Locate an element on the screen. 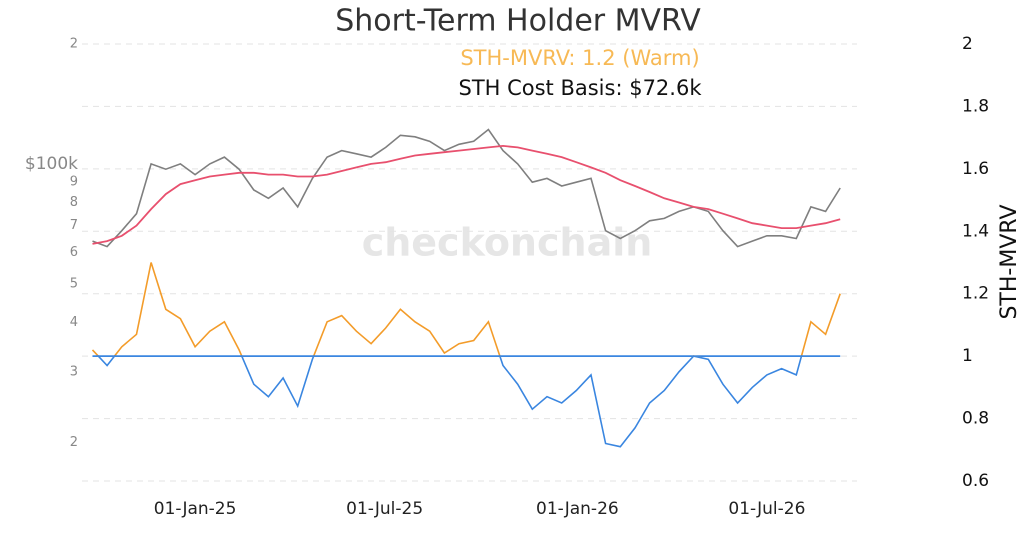  annotation: STH Cost Basis: $72.6k is located at coordinates (580, 88).